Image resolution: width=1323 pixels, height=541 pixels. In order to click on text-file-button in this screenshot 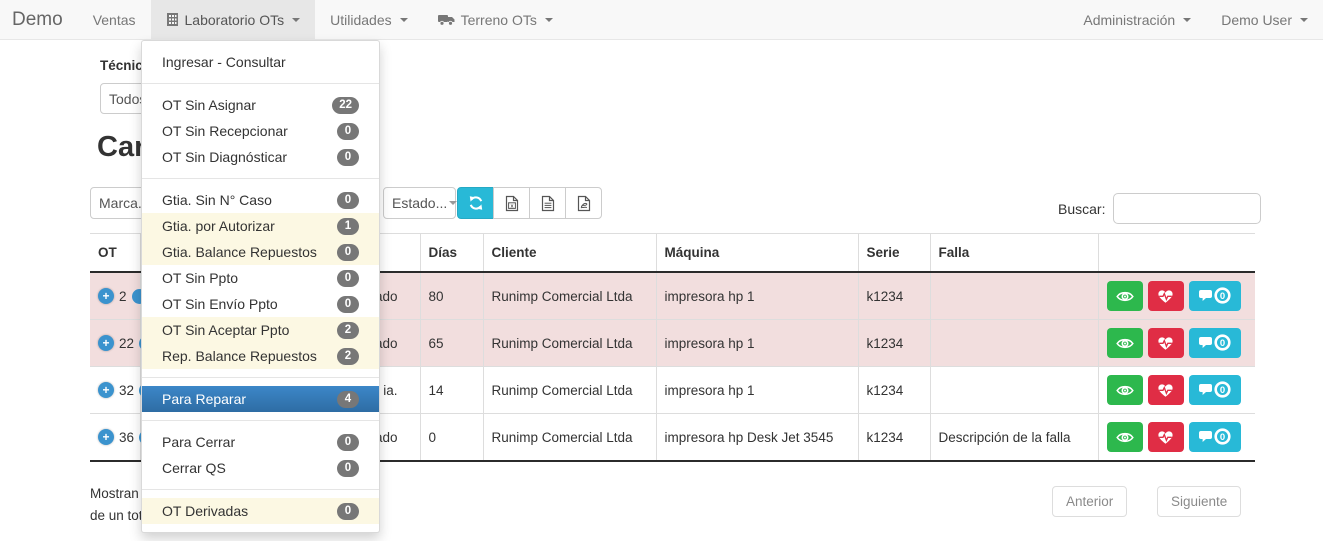, I will do `click(547, 203)`.